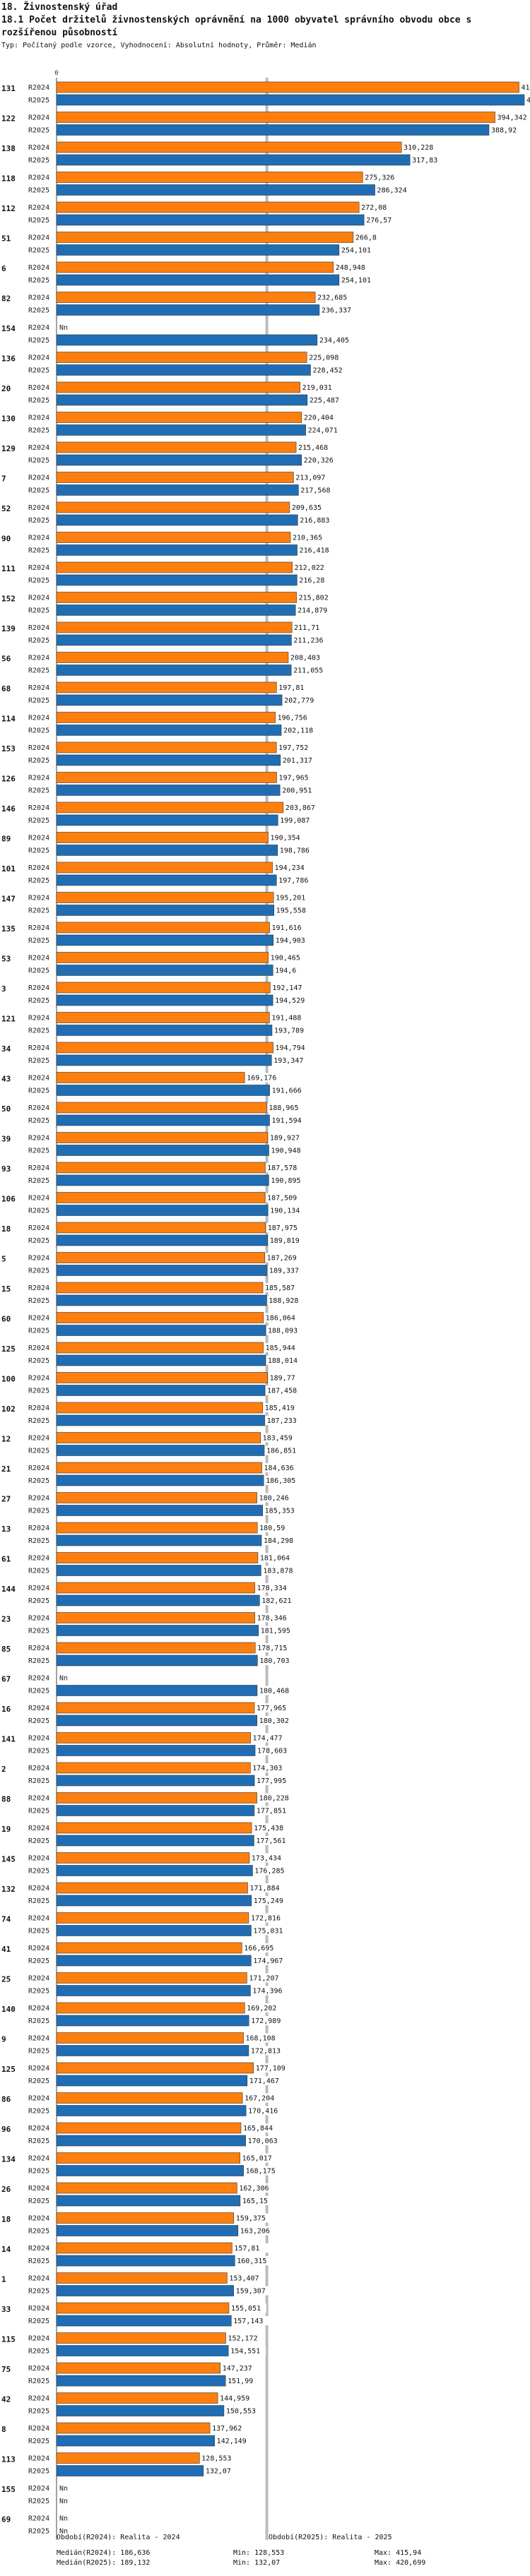  Describe the element at coordinates (285, 1211) in the screenshot. I see `data-label-r2025: 190,134` at that location.